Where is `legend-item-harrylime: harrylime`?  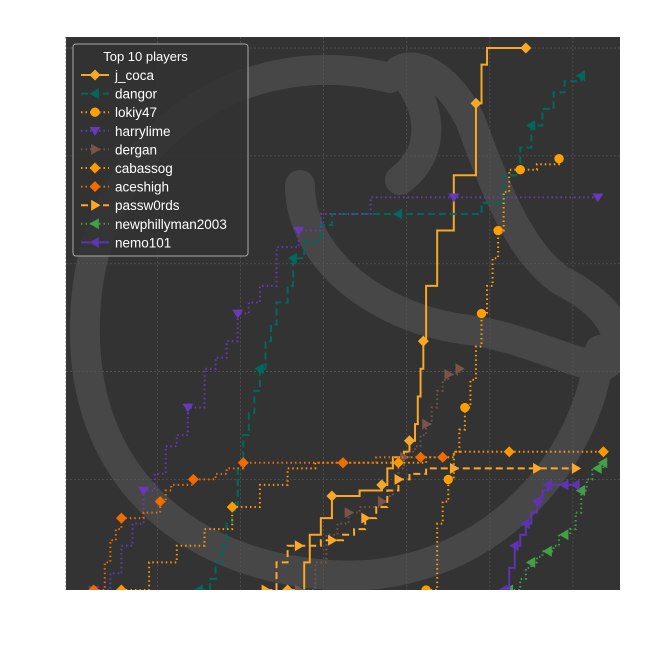
legend-item-harrylime: harrylime is located at coordinates (126, 131).